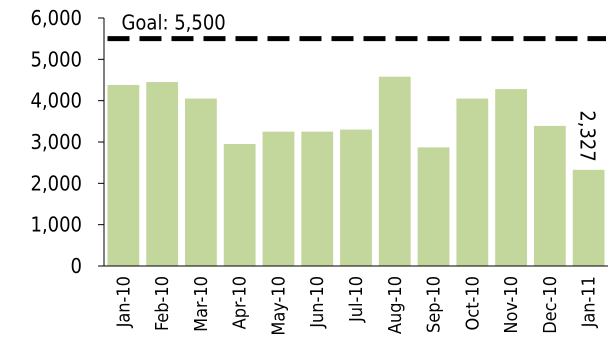 The image size is (608, 364). I want to click on x-tick-label: Apr-10, so click(240, 302).